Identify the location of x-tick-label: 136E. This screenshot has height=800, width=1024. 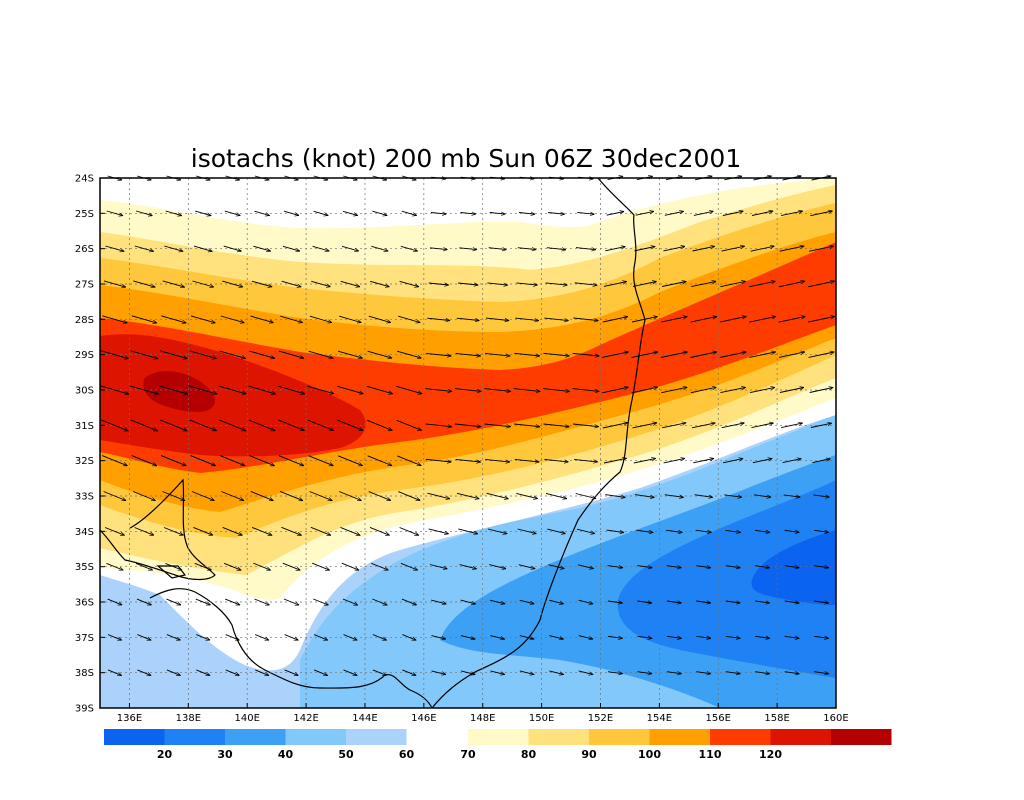
(129, 718).